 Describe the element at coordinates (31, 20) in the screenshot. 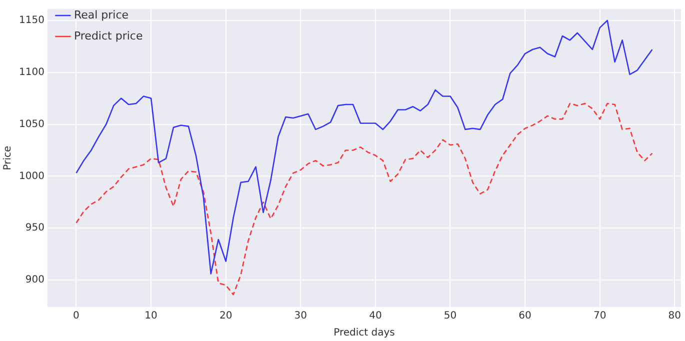

I see `y-tick-label: 1150` at that location.